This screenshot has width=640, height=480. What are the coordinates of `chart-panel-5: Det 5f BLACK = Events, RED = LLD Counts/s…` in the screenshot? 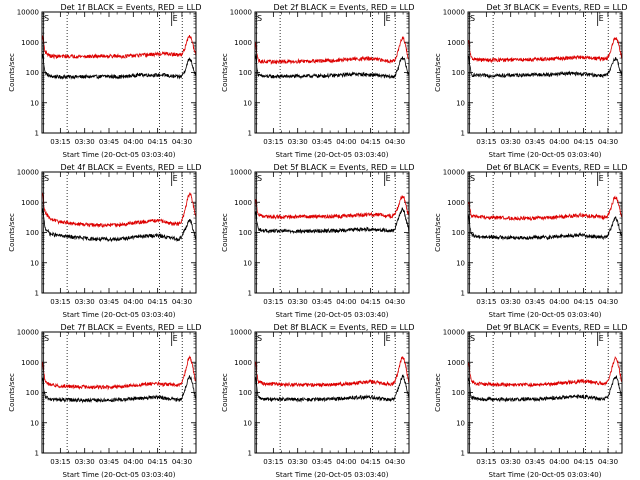 It's located at (318, 241).